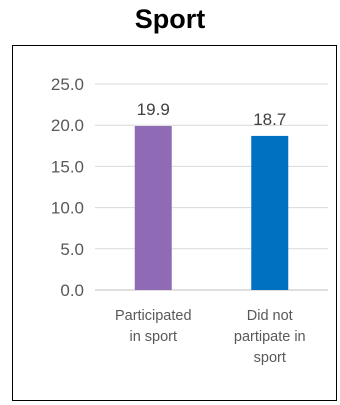  I want to click on data-label: 19.9, so click(153, 109).